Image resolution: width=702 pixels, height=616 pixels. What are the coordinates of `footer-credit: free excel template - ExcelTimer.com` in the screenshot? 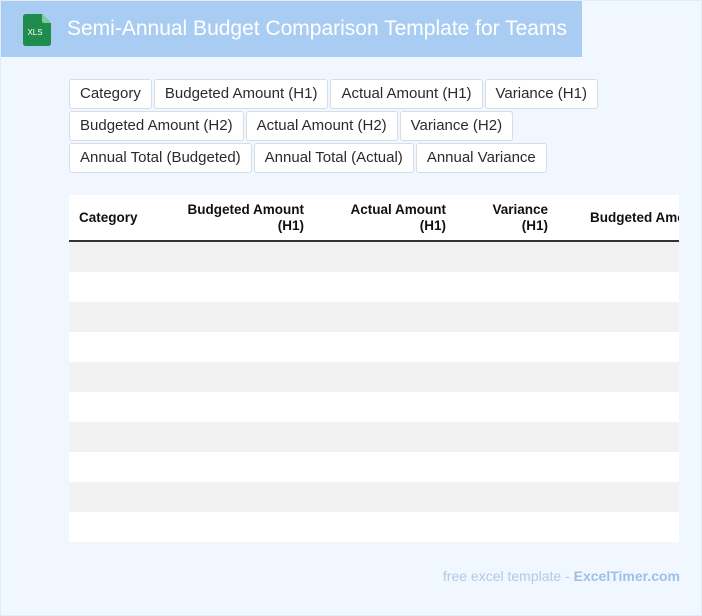 It's located at (561, 576).